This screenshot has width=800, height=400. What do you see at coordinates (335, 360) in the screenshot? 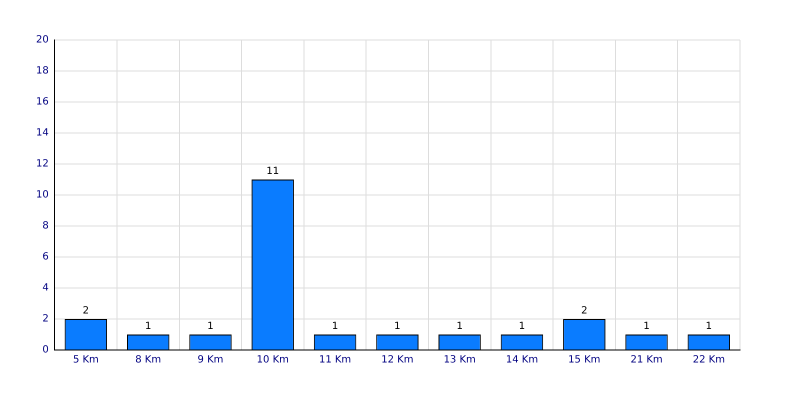
I see `x-tick-label: 11 Km` at bounding box center [335, 360].